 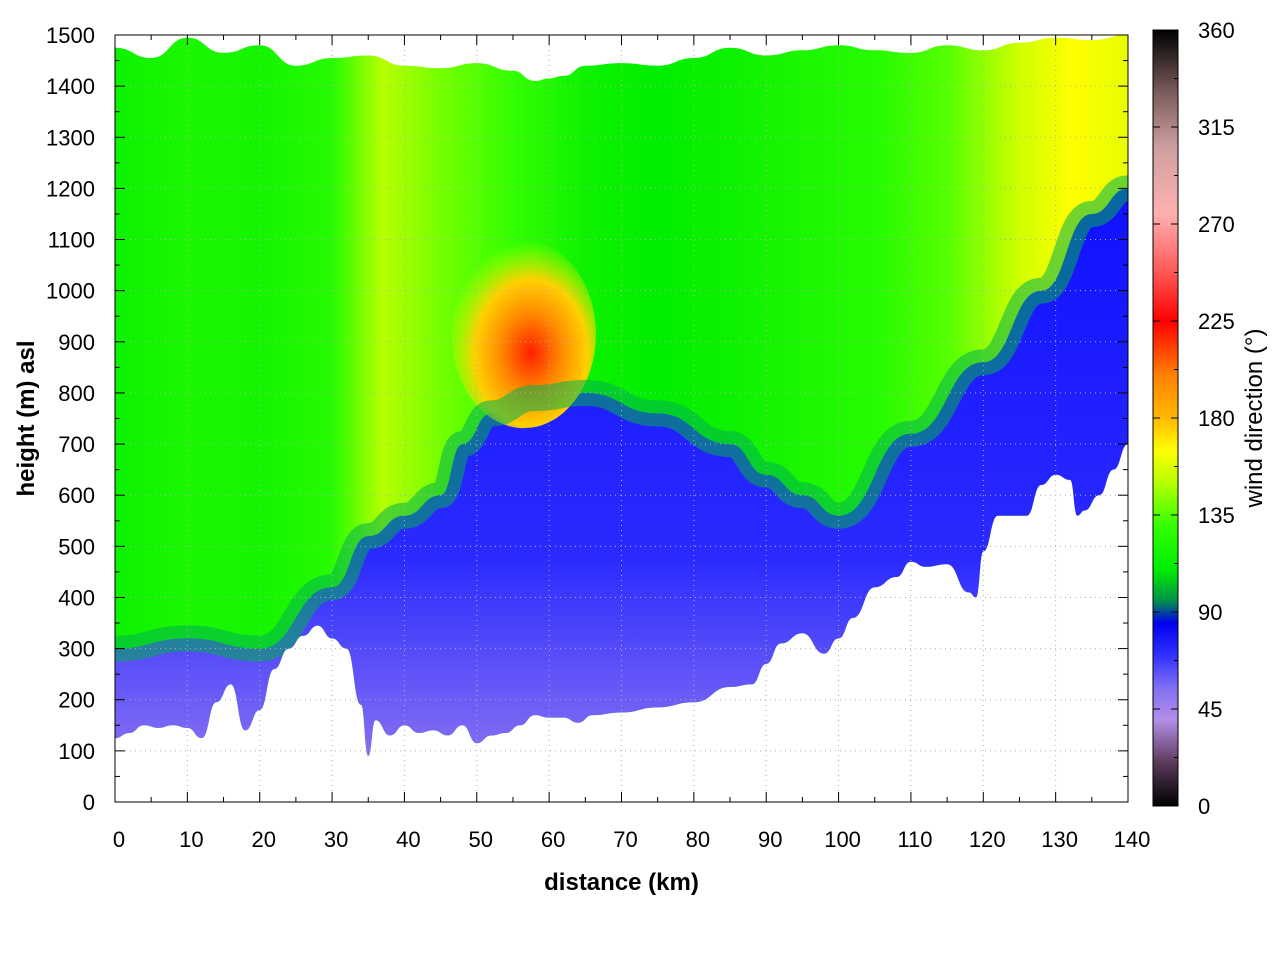 What do you see at coordinates (481, 839) in the screenshot?
I see `x-tick-label: 50` at bounding box center [481, 839].